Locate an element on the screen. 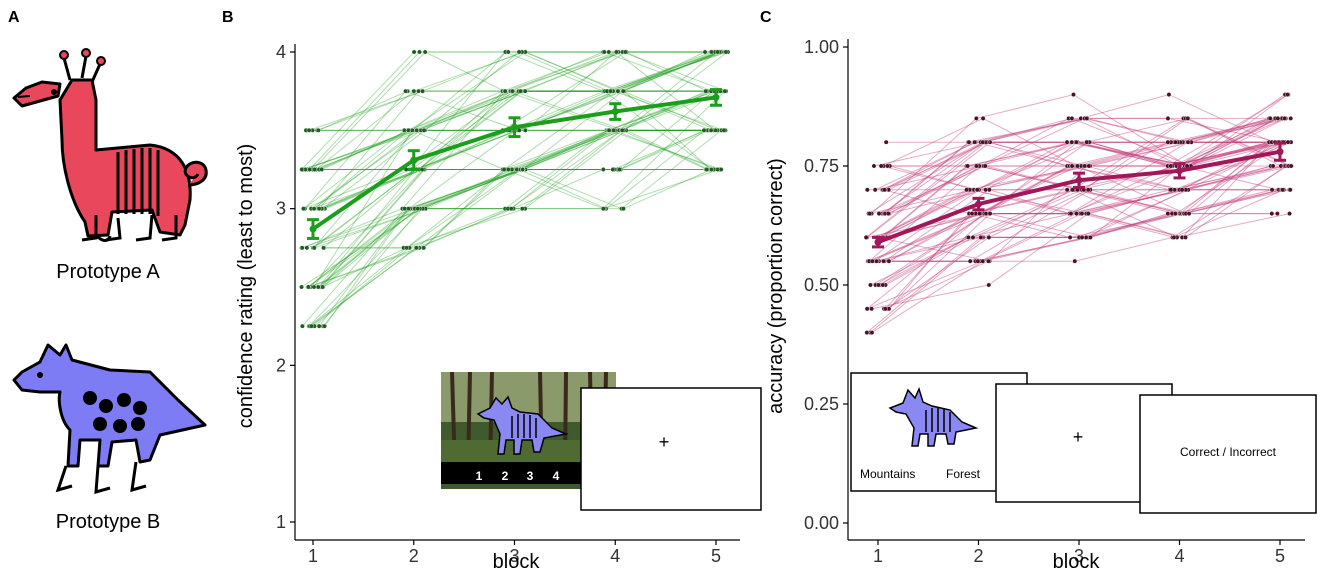 This screenshot has width=1325, height=576. rating-key-4: 4 is located at coordinates (556, 476).